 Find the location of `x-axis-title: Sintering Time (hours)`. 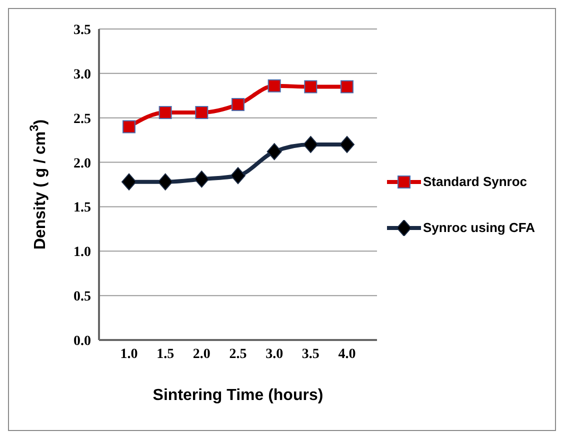

x-axis-title: Sintering Time (hours) is located at coordinates (238, 395).